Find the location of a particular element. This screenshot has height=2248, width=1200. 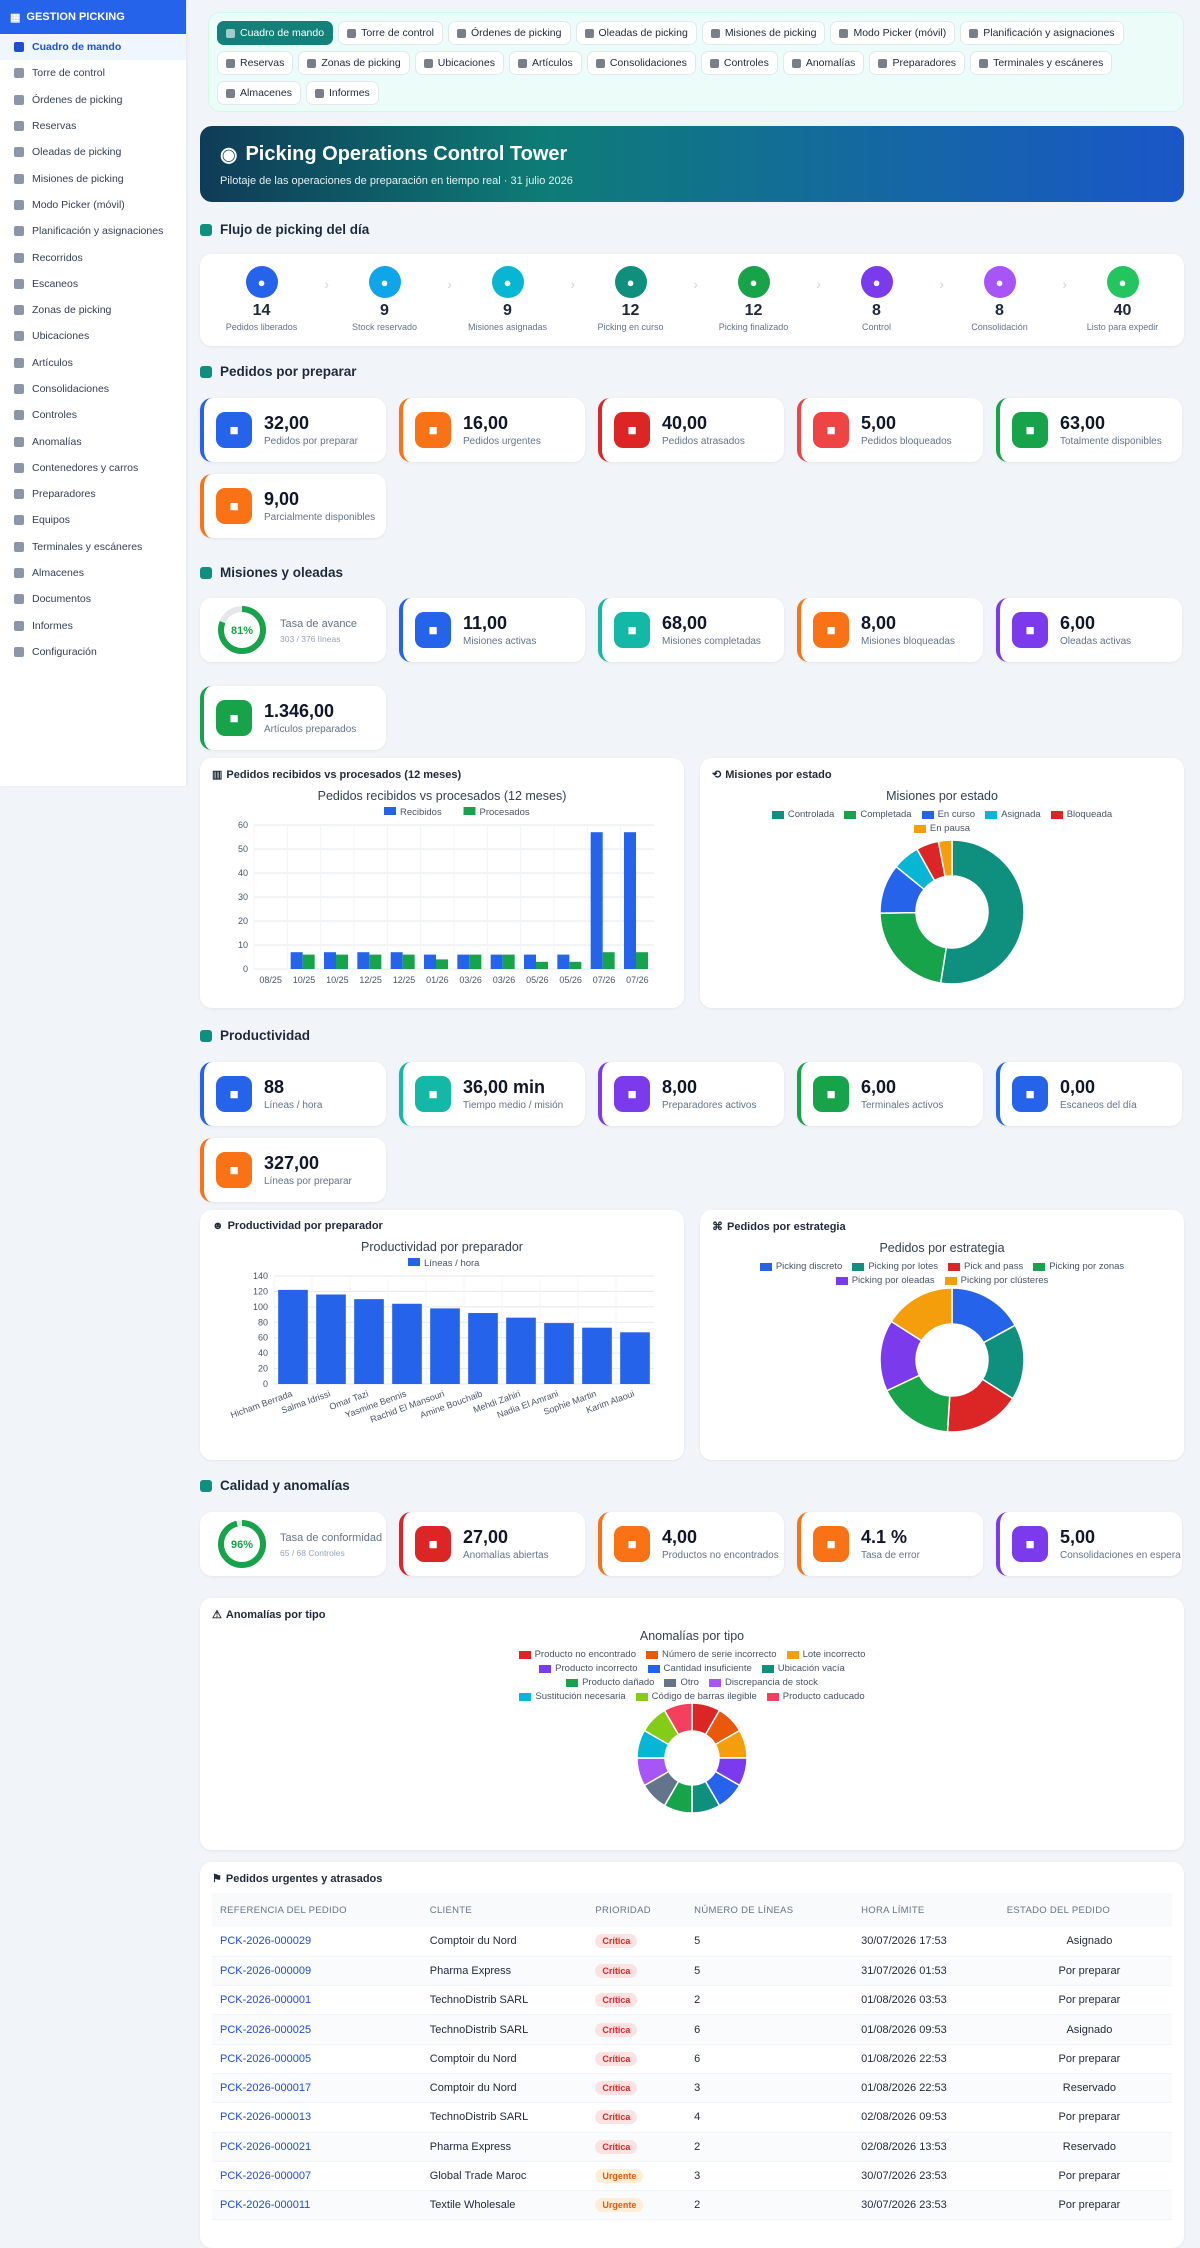

nav-pill-7: Reservas is located at coordinates (255, 63).